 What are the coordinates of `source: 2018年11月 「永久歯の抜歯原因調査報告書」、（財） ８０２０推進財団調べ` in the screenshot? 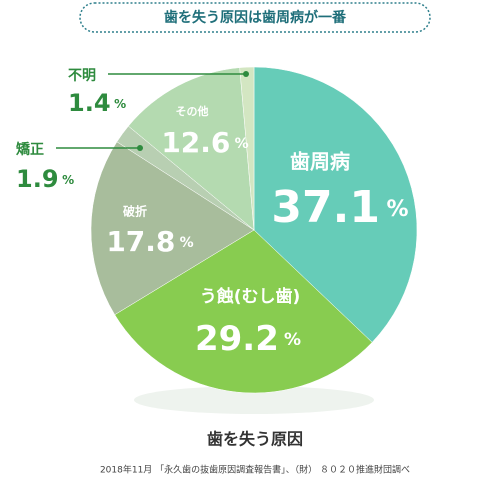 It's located at (255, 470).